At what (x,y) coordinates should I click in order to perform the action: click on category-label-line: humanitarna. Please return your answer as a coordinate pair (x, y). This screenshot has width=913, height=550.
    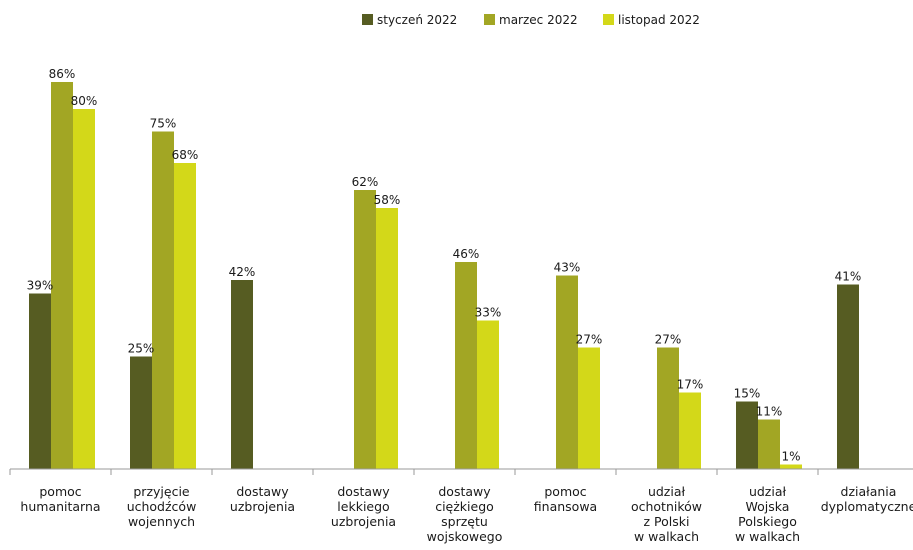
    Looking at the image, I should click on (60, 506).